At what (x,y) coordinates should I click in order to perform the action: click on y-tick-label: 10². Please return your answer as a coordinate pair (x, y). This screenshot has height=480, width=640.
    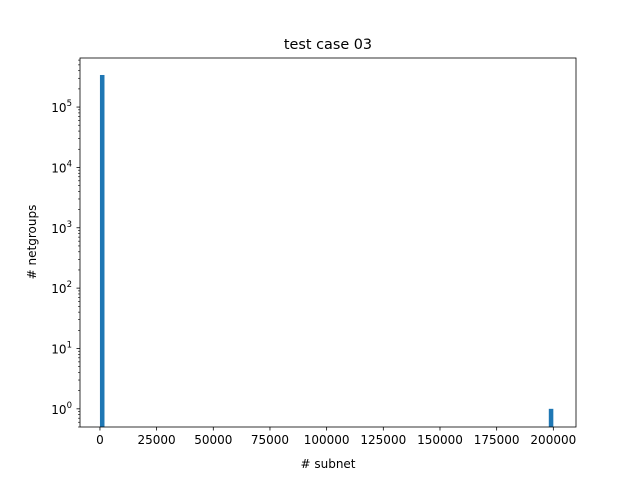
    Looking at the image, I should click on (61, 288).